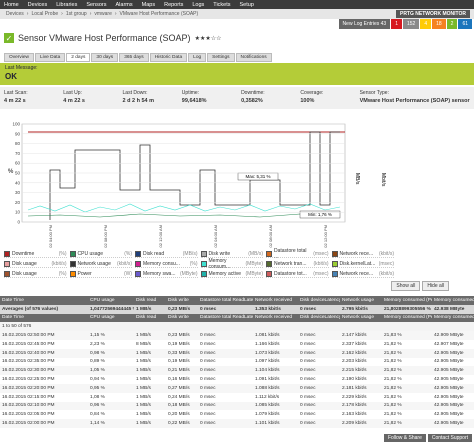 This screenshot has height=443, width=474. Describe the element at coordinates (354, 397) in the screenshot. I see `table-cell: 2.229 kbit/s` at that location.